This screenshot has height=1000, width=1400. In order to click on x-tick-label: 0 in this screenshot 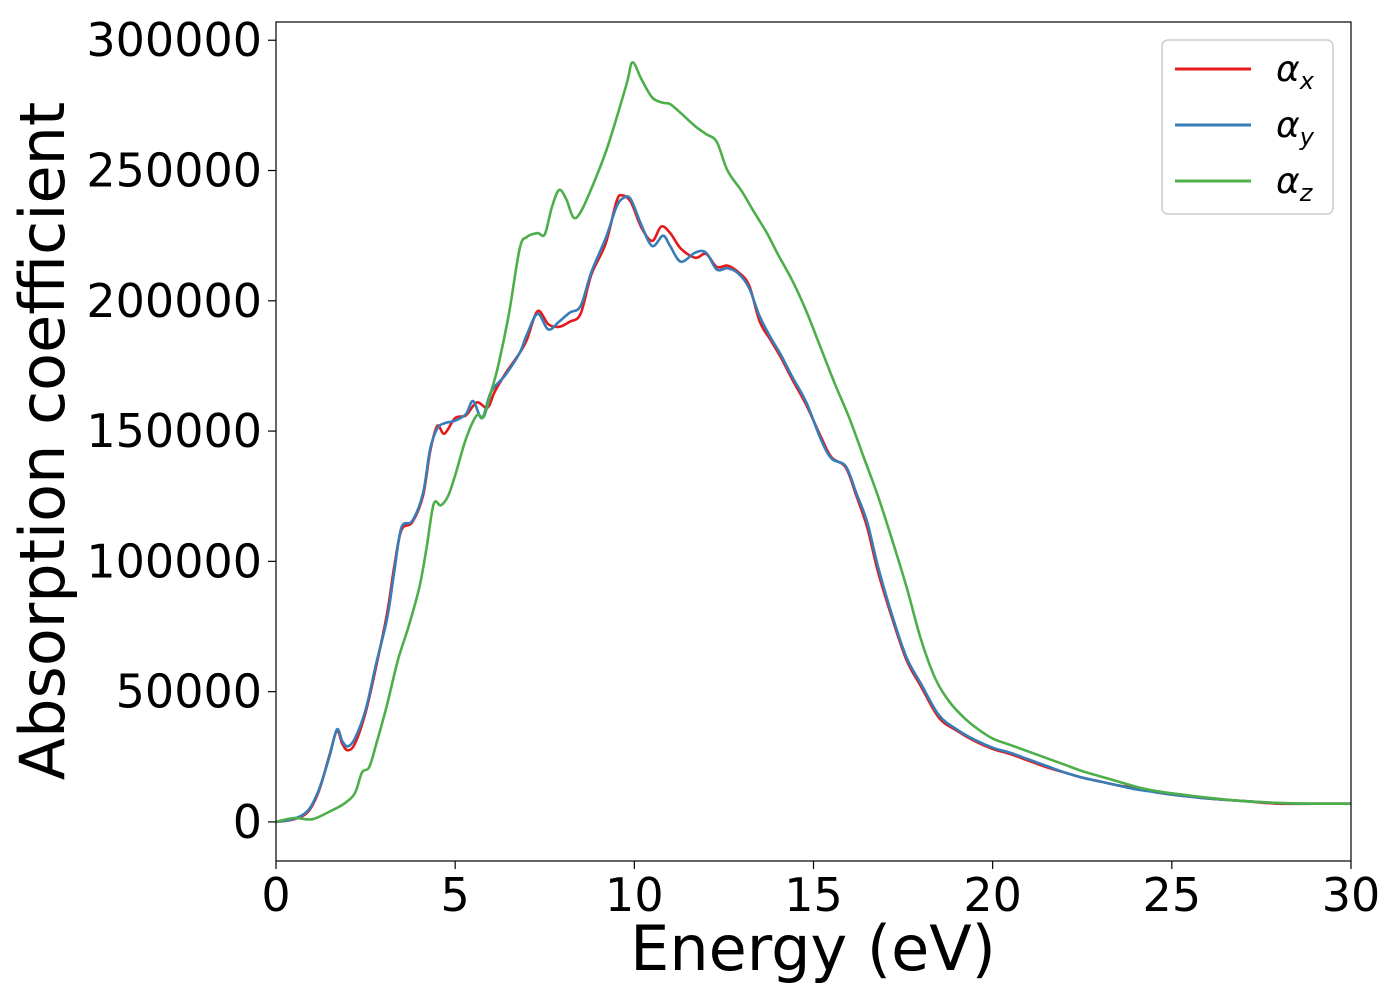, I will do `click(275, 895)`.